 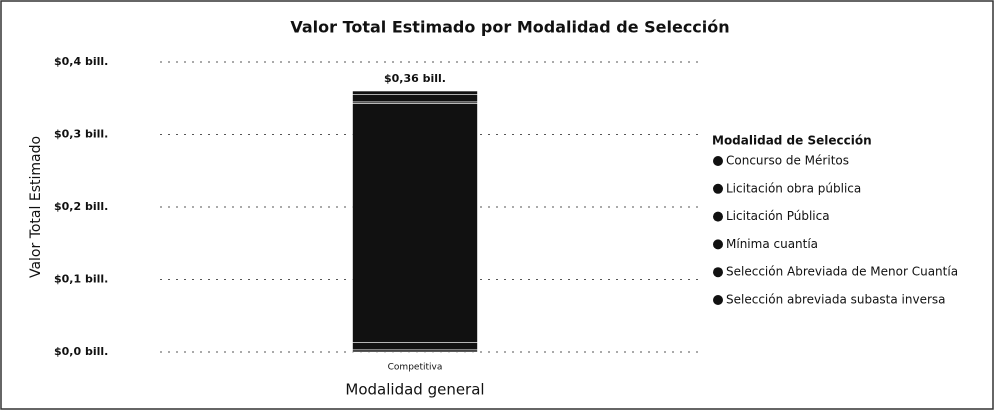 What do you see at coordinates (414, 390) in the screenshot?
I see `x-axis-title: Modalidad general` at bounding box center [414, 390].